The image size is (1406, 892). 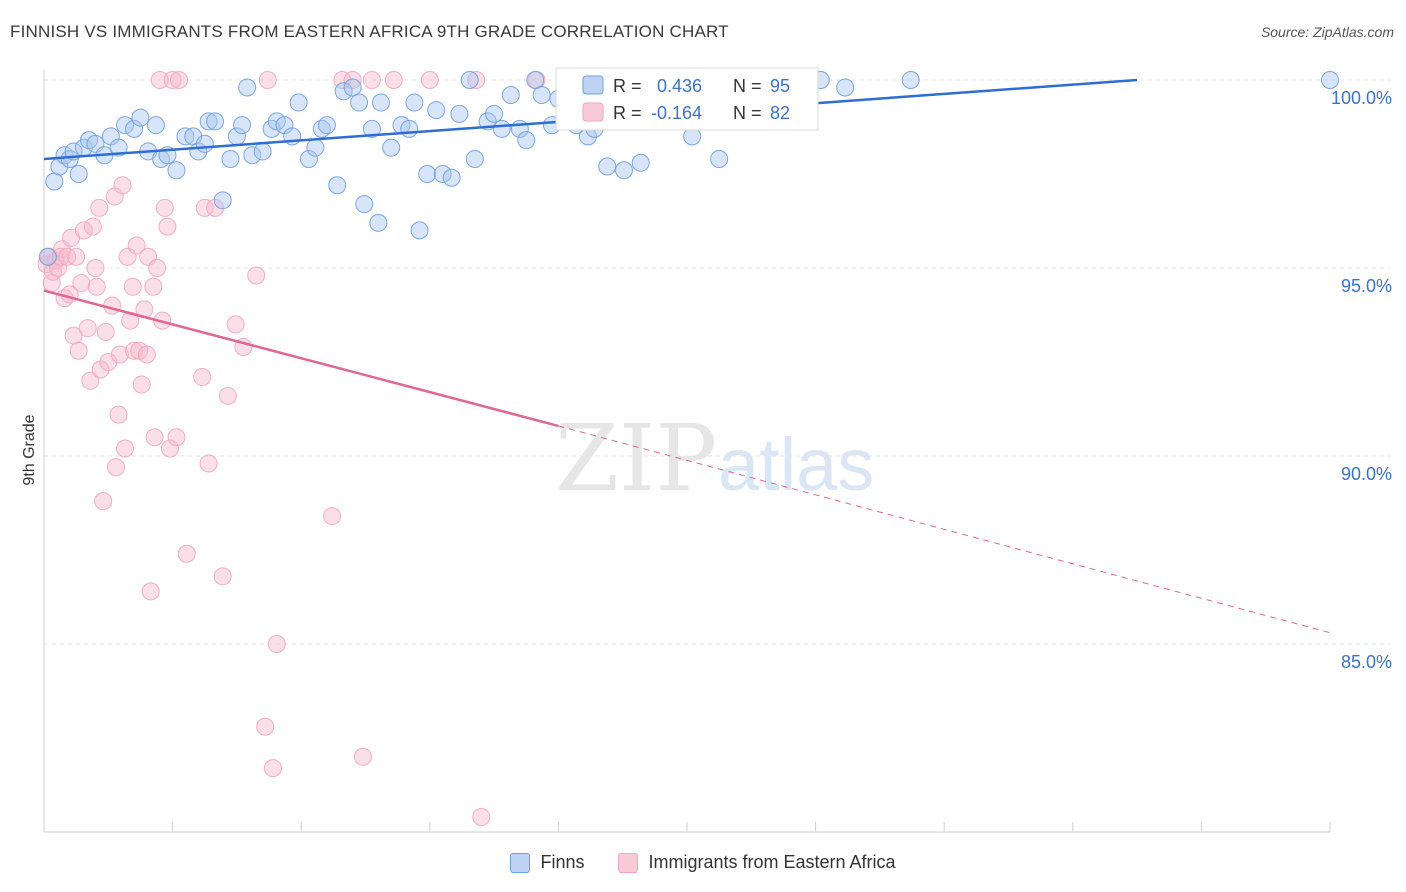 What do you see at coordinates (687, 99) in the screenshot?
I see `stats-box: R = 0.436 N = 95 R = -0.164 N = 82` at bounding box center [687, 99].